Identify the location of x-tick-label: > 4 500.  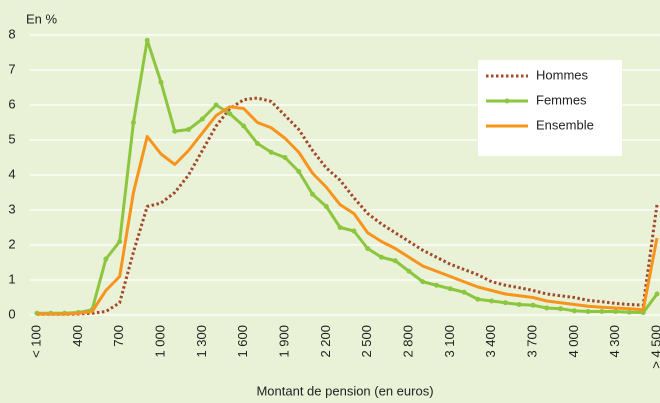
(654, 347).